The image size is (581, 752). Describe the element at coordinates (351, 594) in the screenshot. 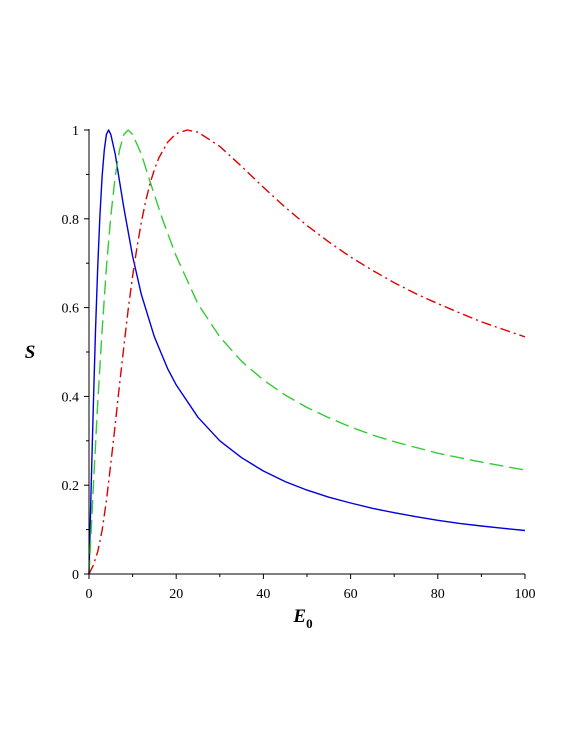

I see `x-tick-label: 60` at that location.